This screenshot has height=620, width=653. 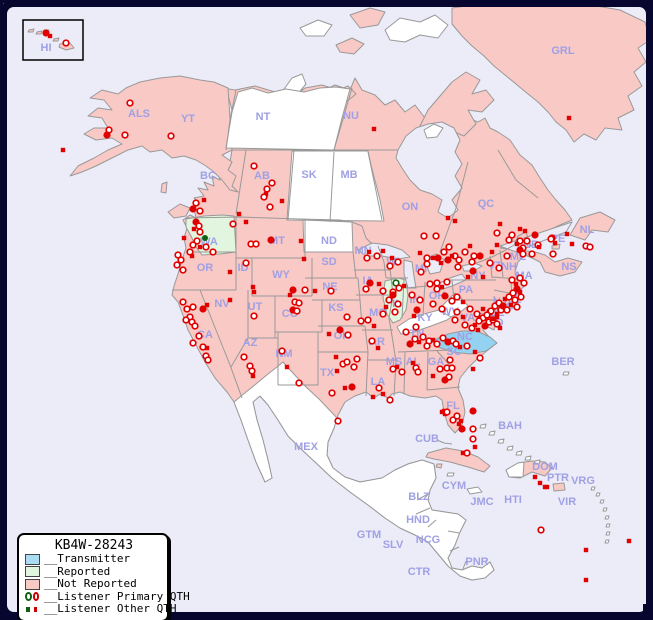 I want to click on region-label: IN, so click(x=415, y=300).